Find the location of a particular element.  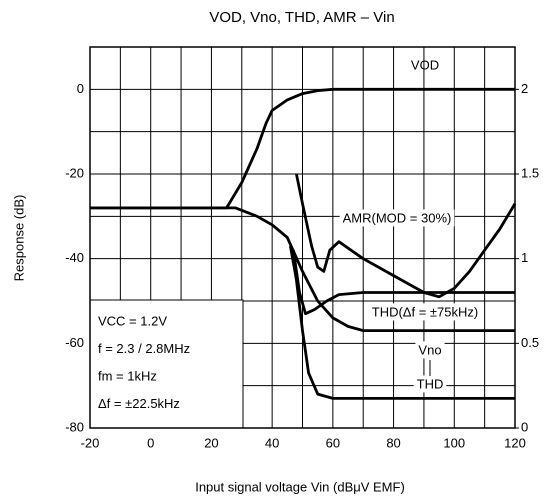

y2-tick-label: 2 is located at coordinates (524, 88).